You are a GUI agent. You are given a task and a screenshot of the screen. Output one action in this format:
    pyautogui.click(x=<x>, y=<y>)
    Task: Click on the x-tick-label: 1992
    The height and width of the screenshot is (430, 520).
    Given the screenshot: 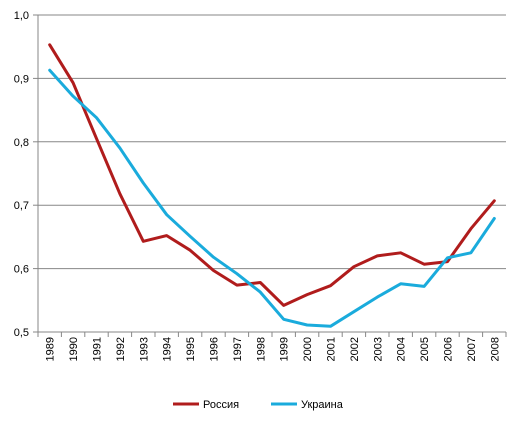 What is the action you would take?
    pyautogui.click(x=121, y=349)
    